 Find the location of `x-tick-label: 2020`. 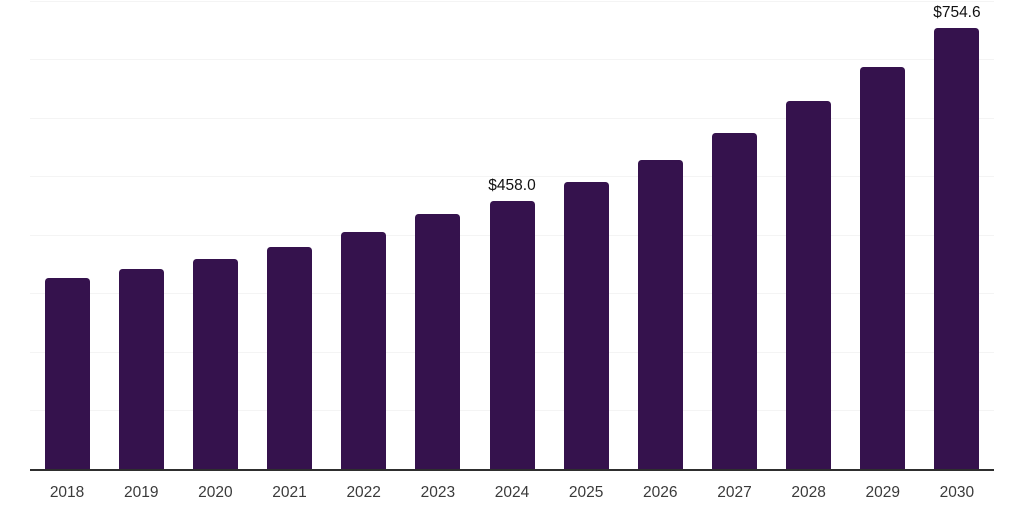

x-tick-label: 2020 is located at coordinates (215, 492).